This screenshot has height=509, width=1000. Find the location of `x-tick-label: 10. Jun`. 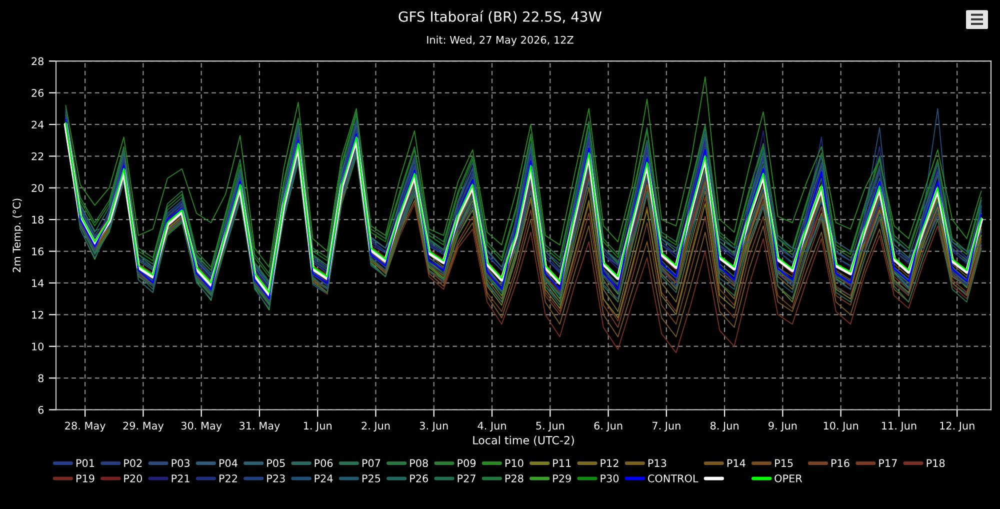

x-tick-label: 10. Jun is located at coordinates (841, 427).